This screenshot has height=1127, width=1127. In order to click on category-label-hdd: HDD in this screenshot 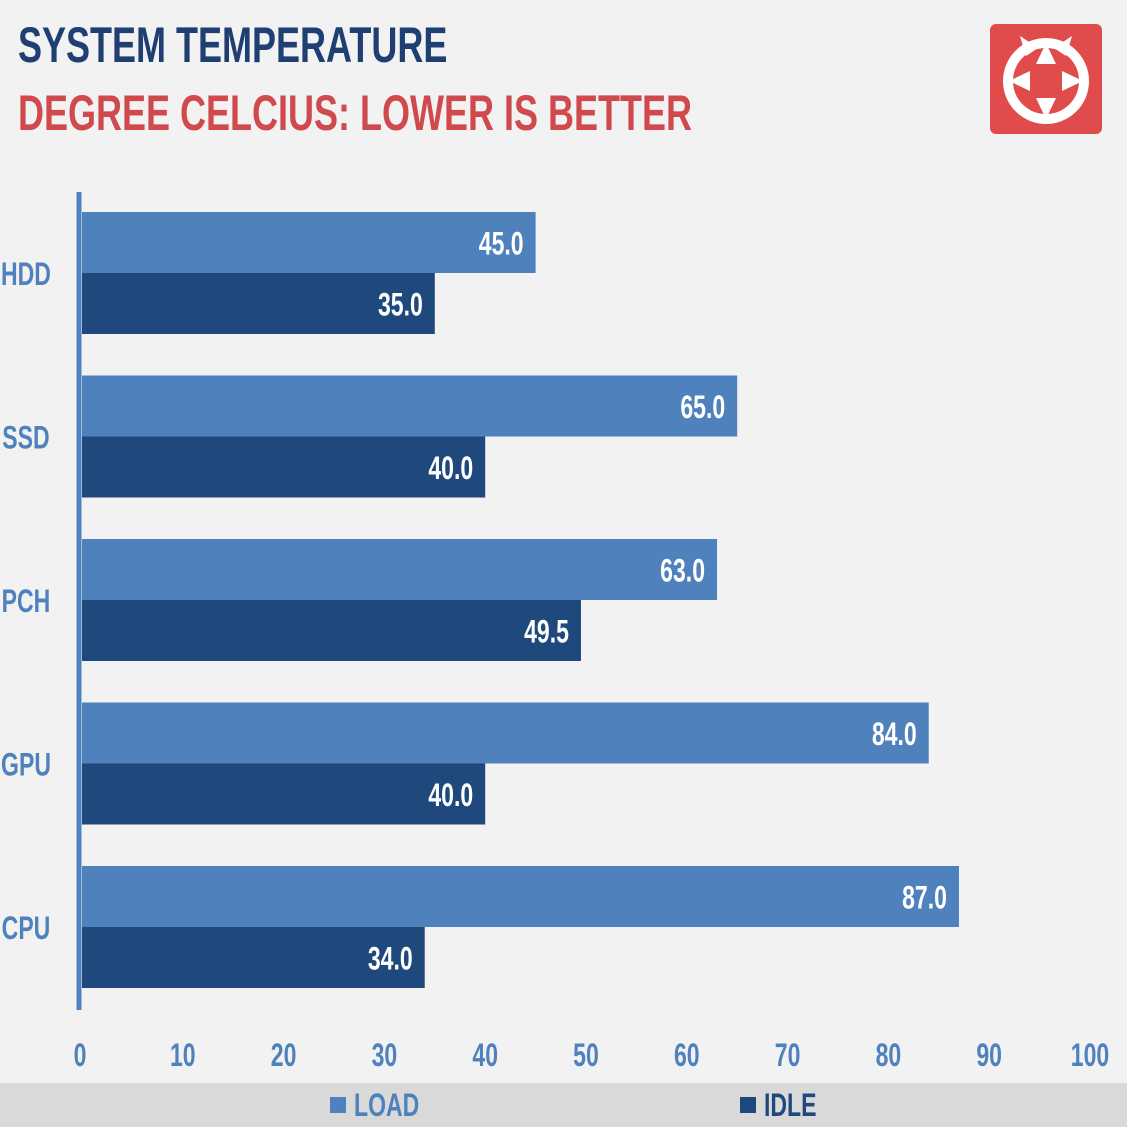, I will do `click(26, 274)`.